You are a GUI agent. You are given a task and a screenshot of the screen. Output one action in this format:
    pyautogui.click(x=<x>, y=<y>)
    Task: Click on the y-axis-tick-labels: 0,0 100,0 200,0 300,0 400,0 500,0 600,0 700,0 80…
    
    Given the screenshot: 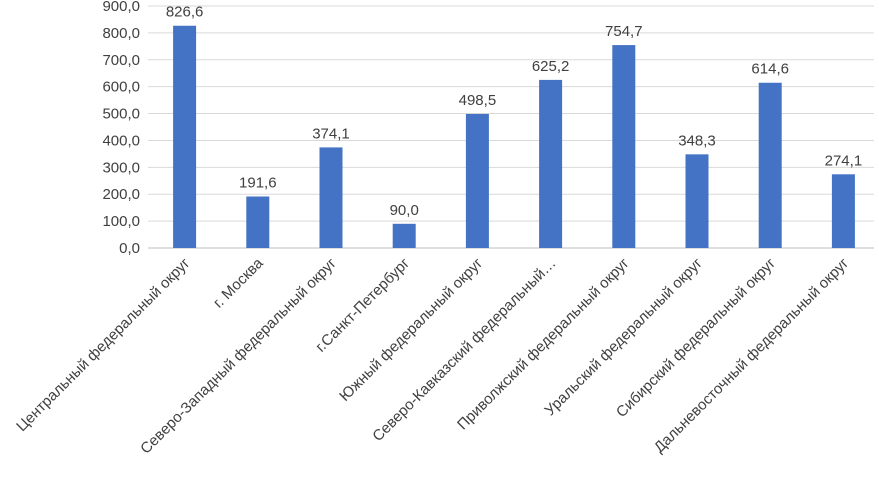 What is the action you would take?
    pyautogui.click(x=121, y=128)
    